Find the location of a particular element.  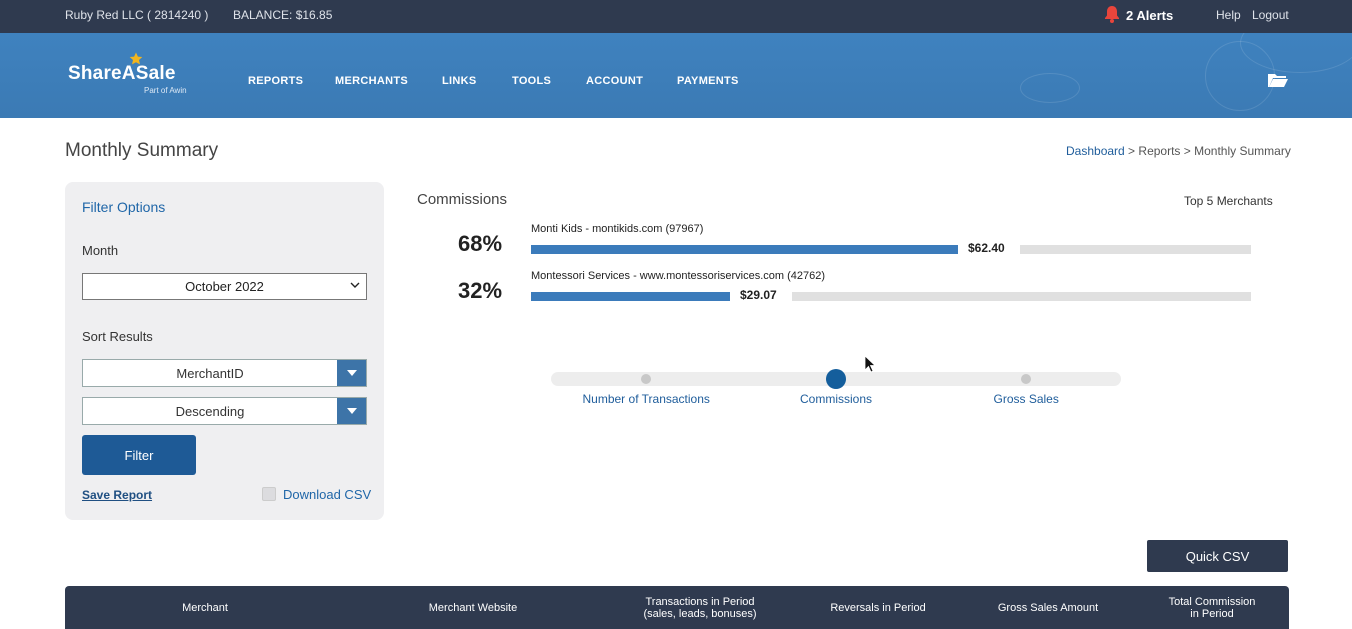

sort-order-value: Descending is located at coordinates (210, 411).